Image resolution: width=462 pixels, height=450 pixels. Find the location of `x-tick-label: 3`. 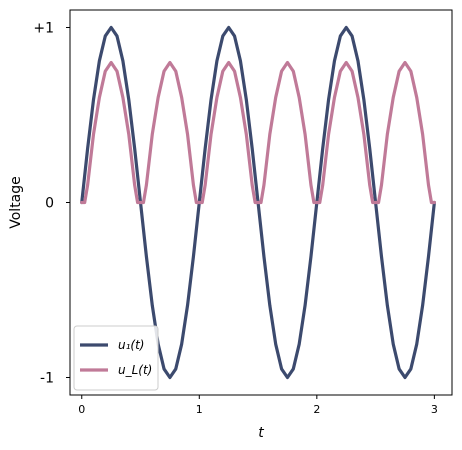

x-tick-label: 3 is located at coordinates (434, 409).